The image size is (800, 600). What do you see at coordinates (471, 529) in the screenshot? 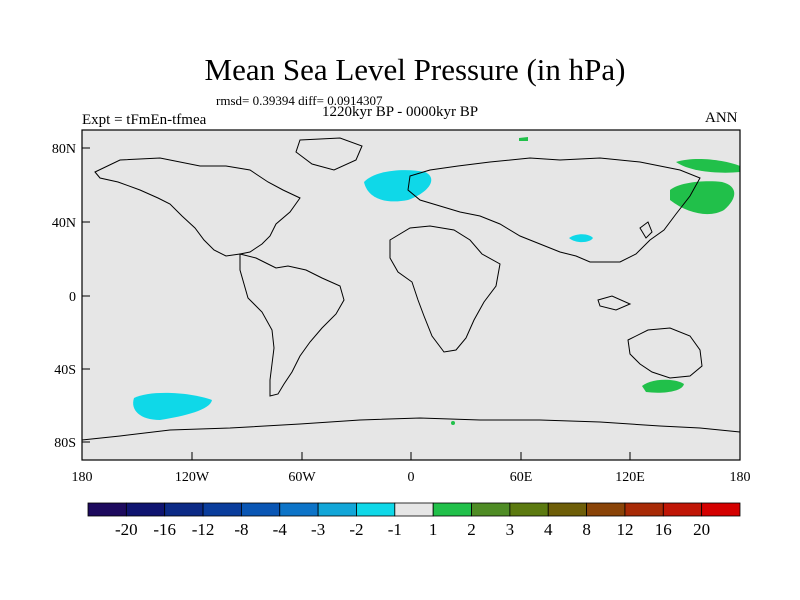
I see `colorbar-label: 2` at bounding box center [471, 529].